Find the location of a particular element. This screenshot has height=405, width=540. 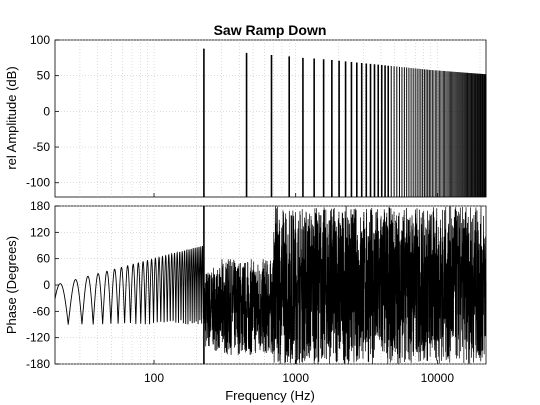

y-tick-label: -120 is located at coordinates (38, 338).